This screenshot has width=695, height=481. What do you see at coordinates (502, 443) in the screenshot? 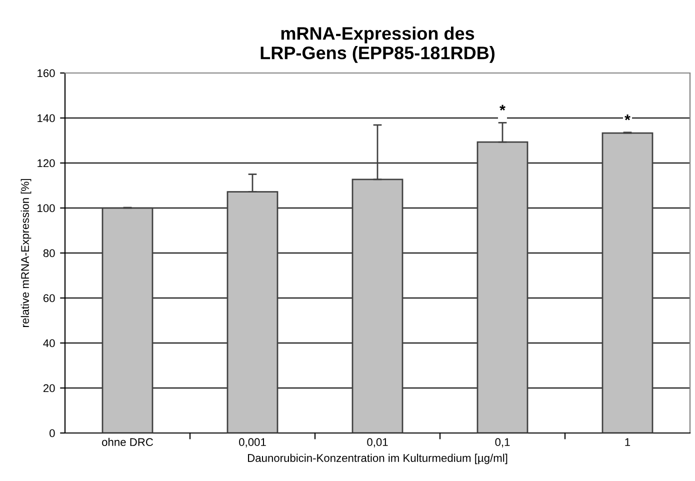
I see `x-tick-label: 0,1` at bounding box center [502, 443].